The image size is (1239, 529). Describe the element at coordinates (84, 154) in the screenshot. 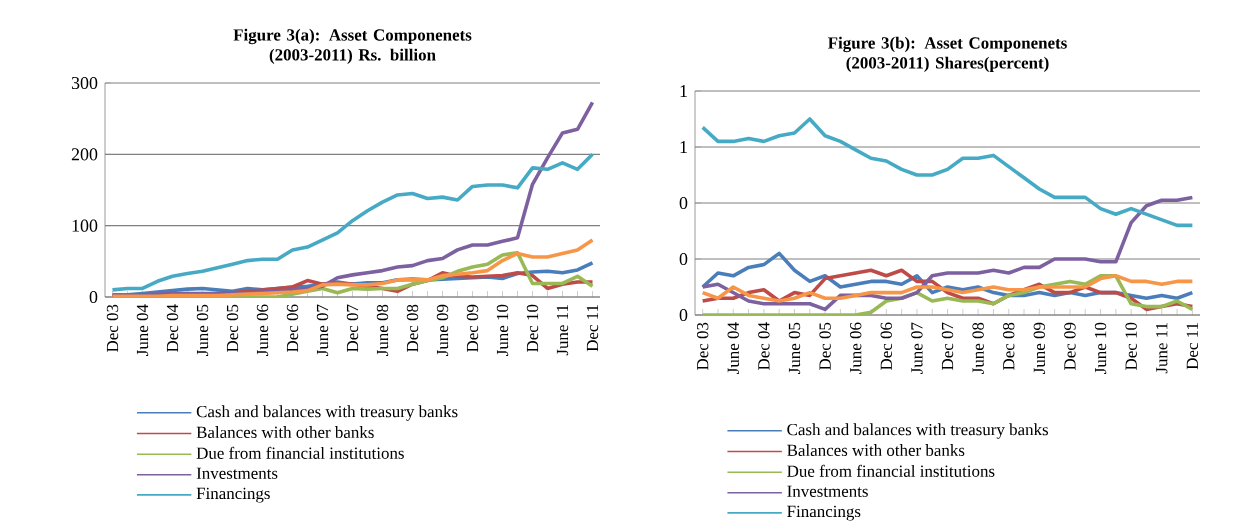

I see `y-tick-label: 200` at that location.